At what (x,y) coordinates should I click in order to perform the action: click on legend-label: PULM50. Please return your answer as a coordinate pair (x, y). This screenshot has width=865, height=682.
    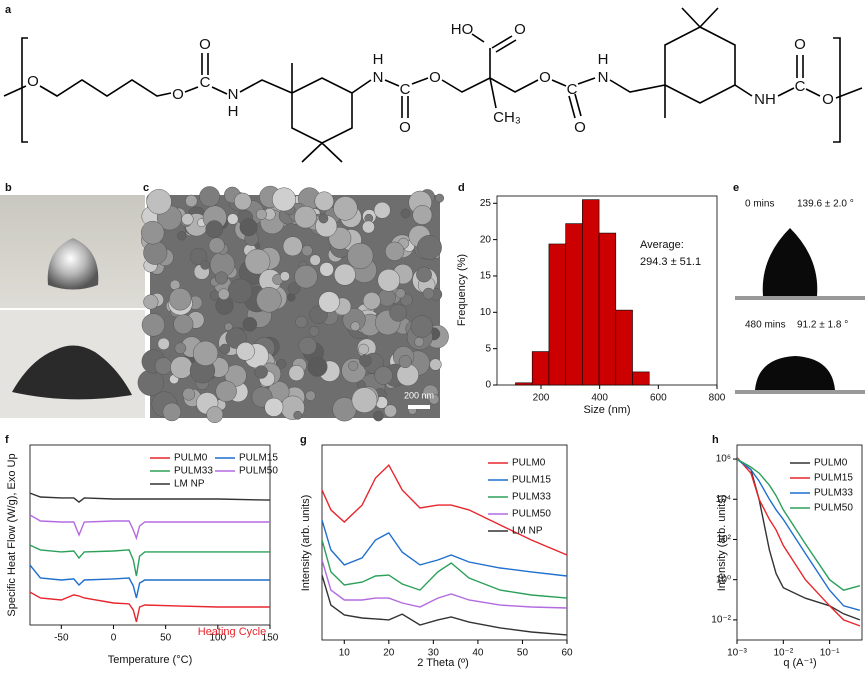
    Looking at the image, I should click on (531, 514).